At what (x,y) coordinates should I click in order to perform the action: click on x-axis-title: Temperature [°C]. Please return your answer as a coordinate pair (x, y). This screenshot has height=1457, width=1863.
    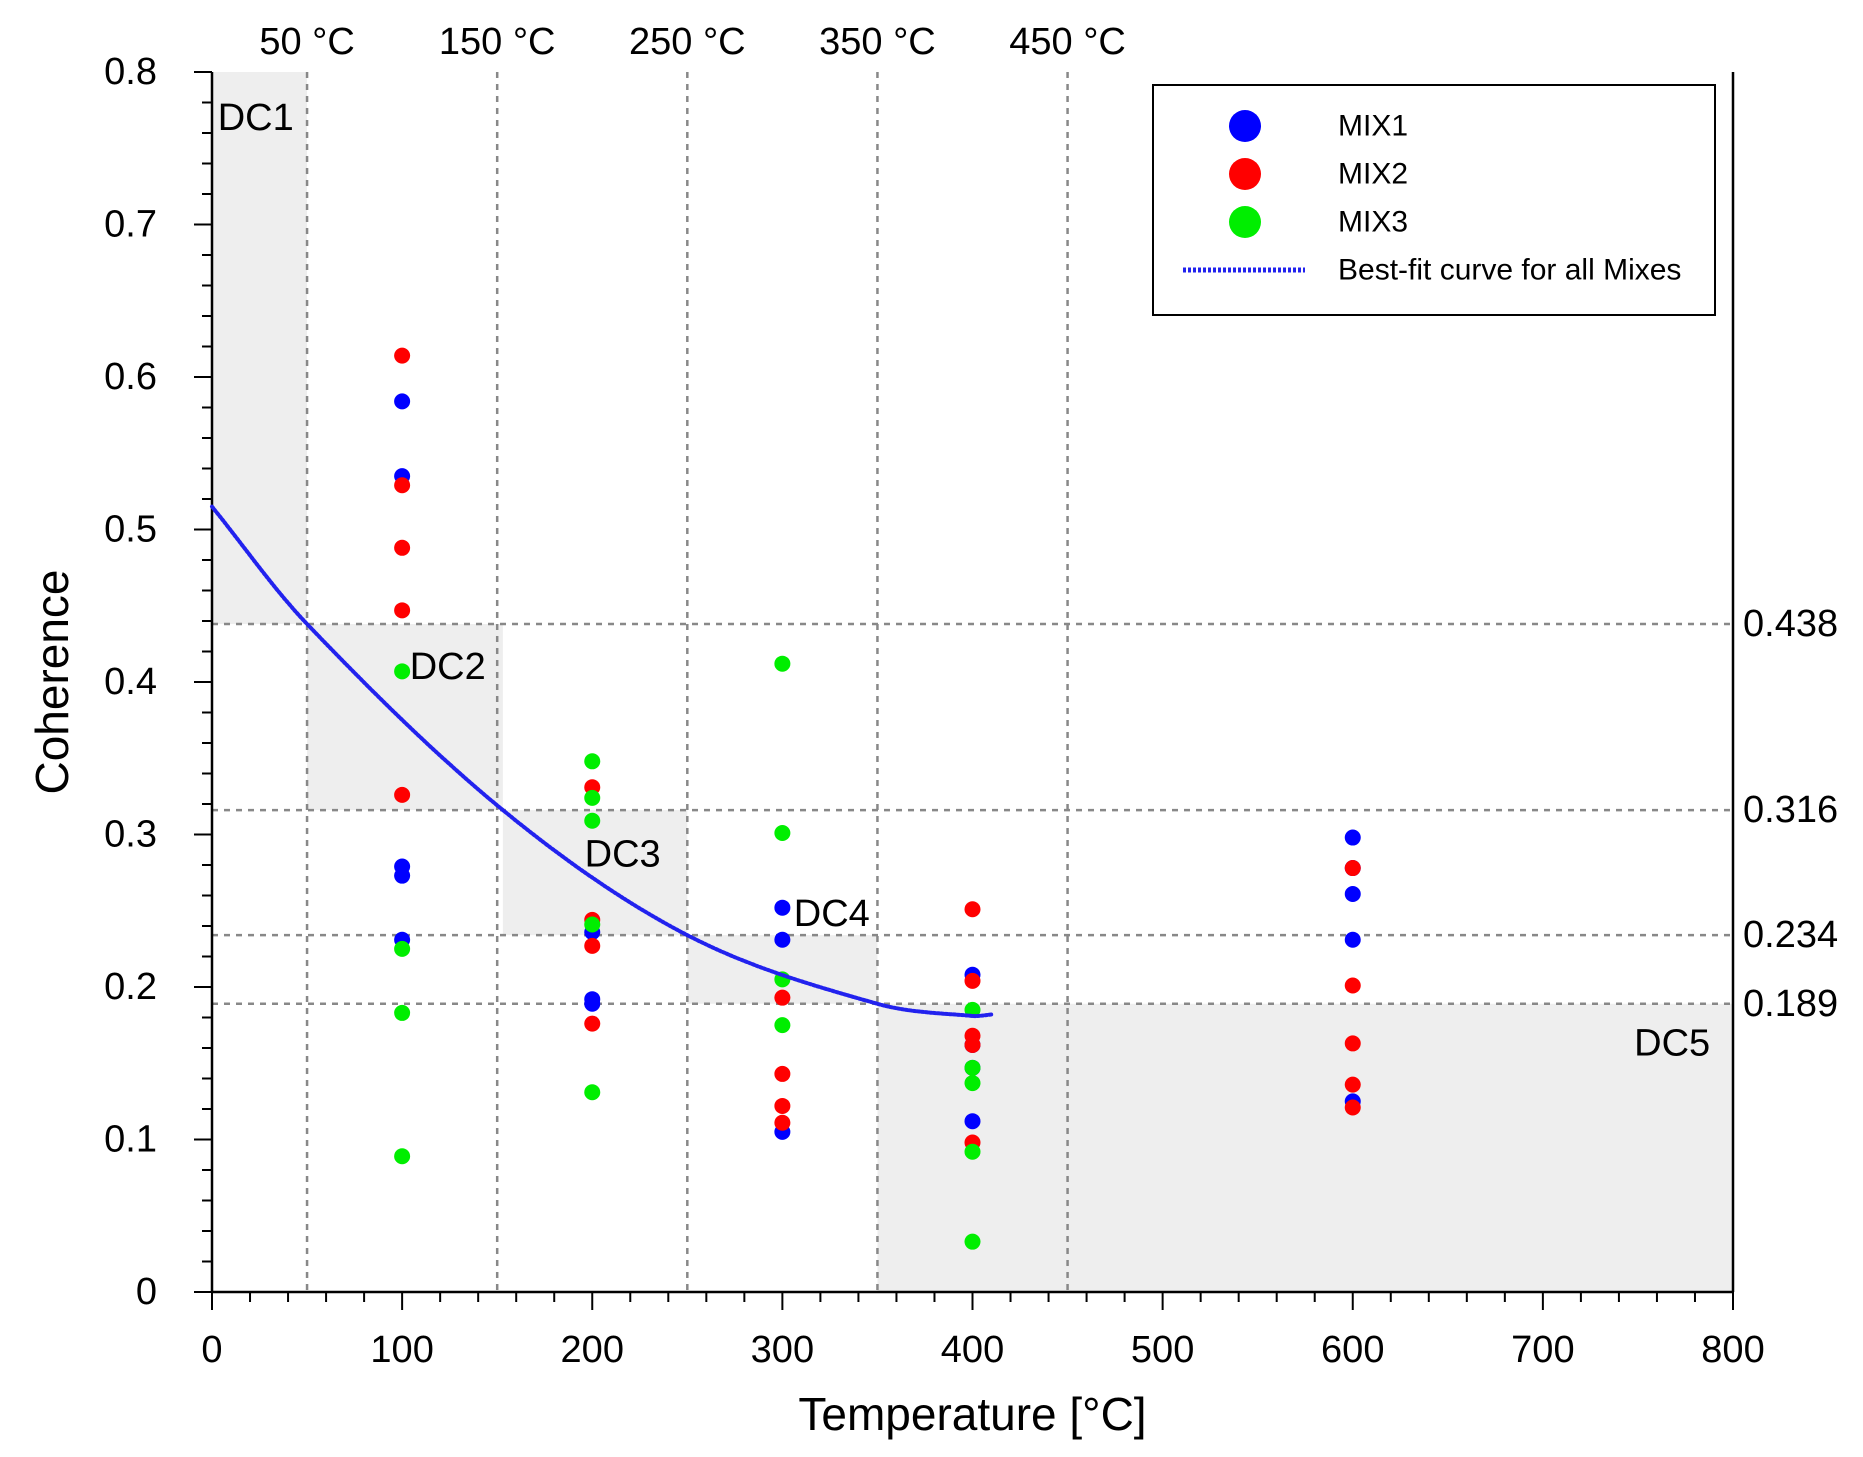
    Looking at the image, I should click on (972, 1414).